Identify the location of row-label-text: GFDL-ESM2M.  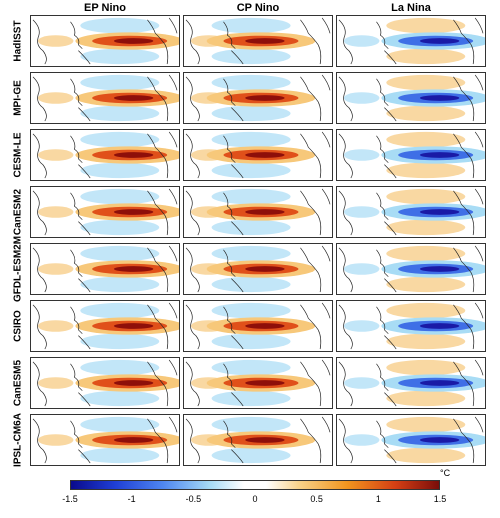
(18, 269).